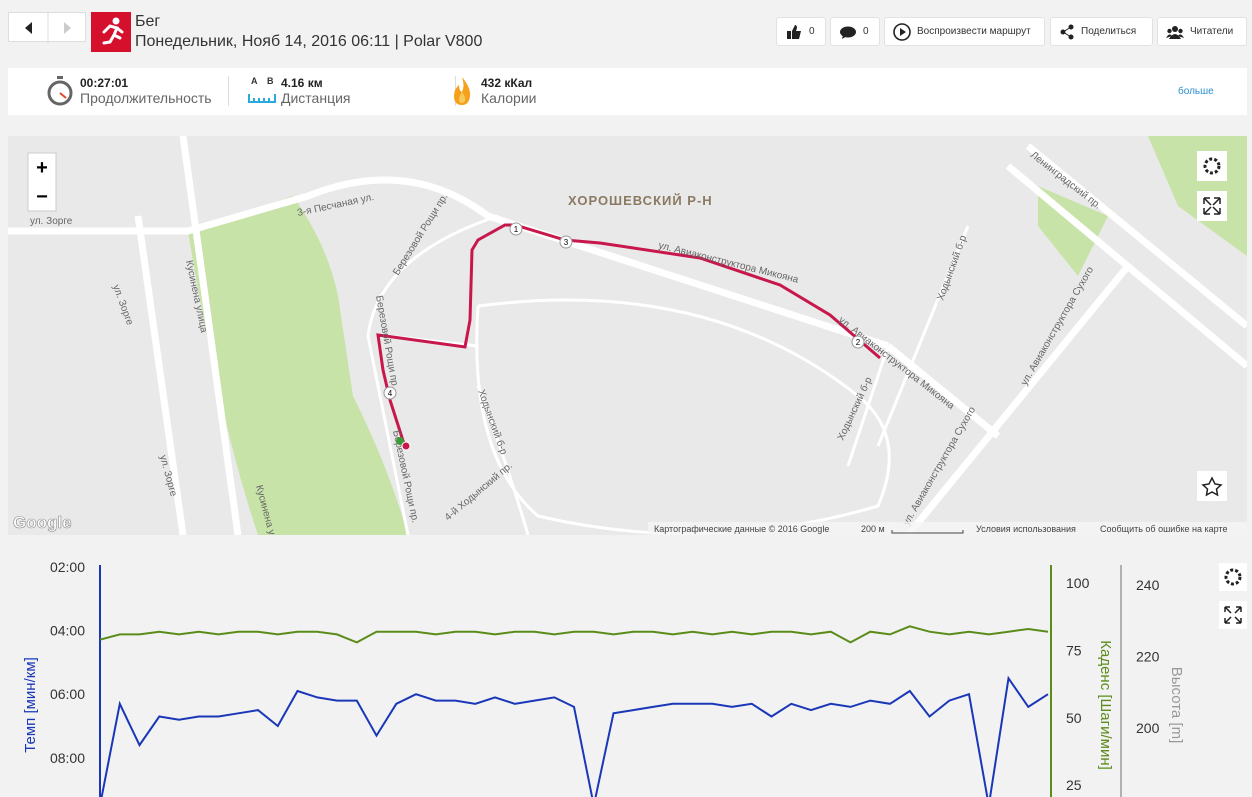  Describe the element at coordinates (67, 631) in the screenshot. I see `y-tick-label: 04:00` at that location.